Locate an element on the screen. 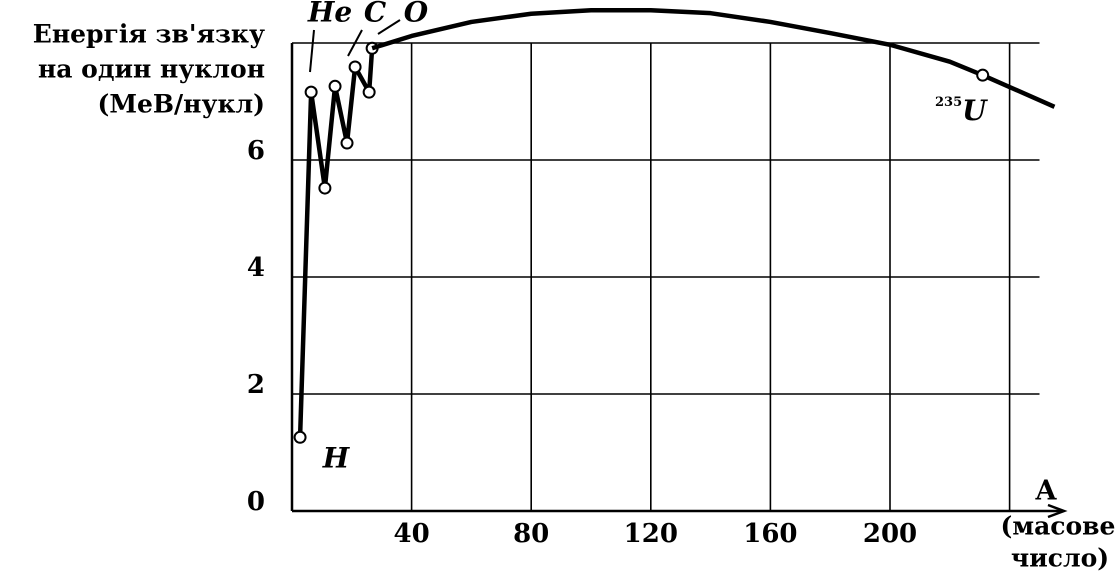 The height and width of the screenshot is (578, 1120). x-title: число) is located at coordinates (1060, 558).